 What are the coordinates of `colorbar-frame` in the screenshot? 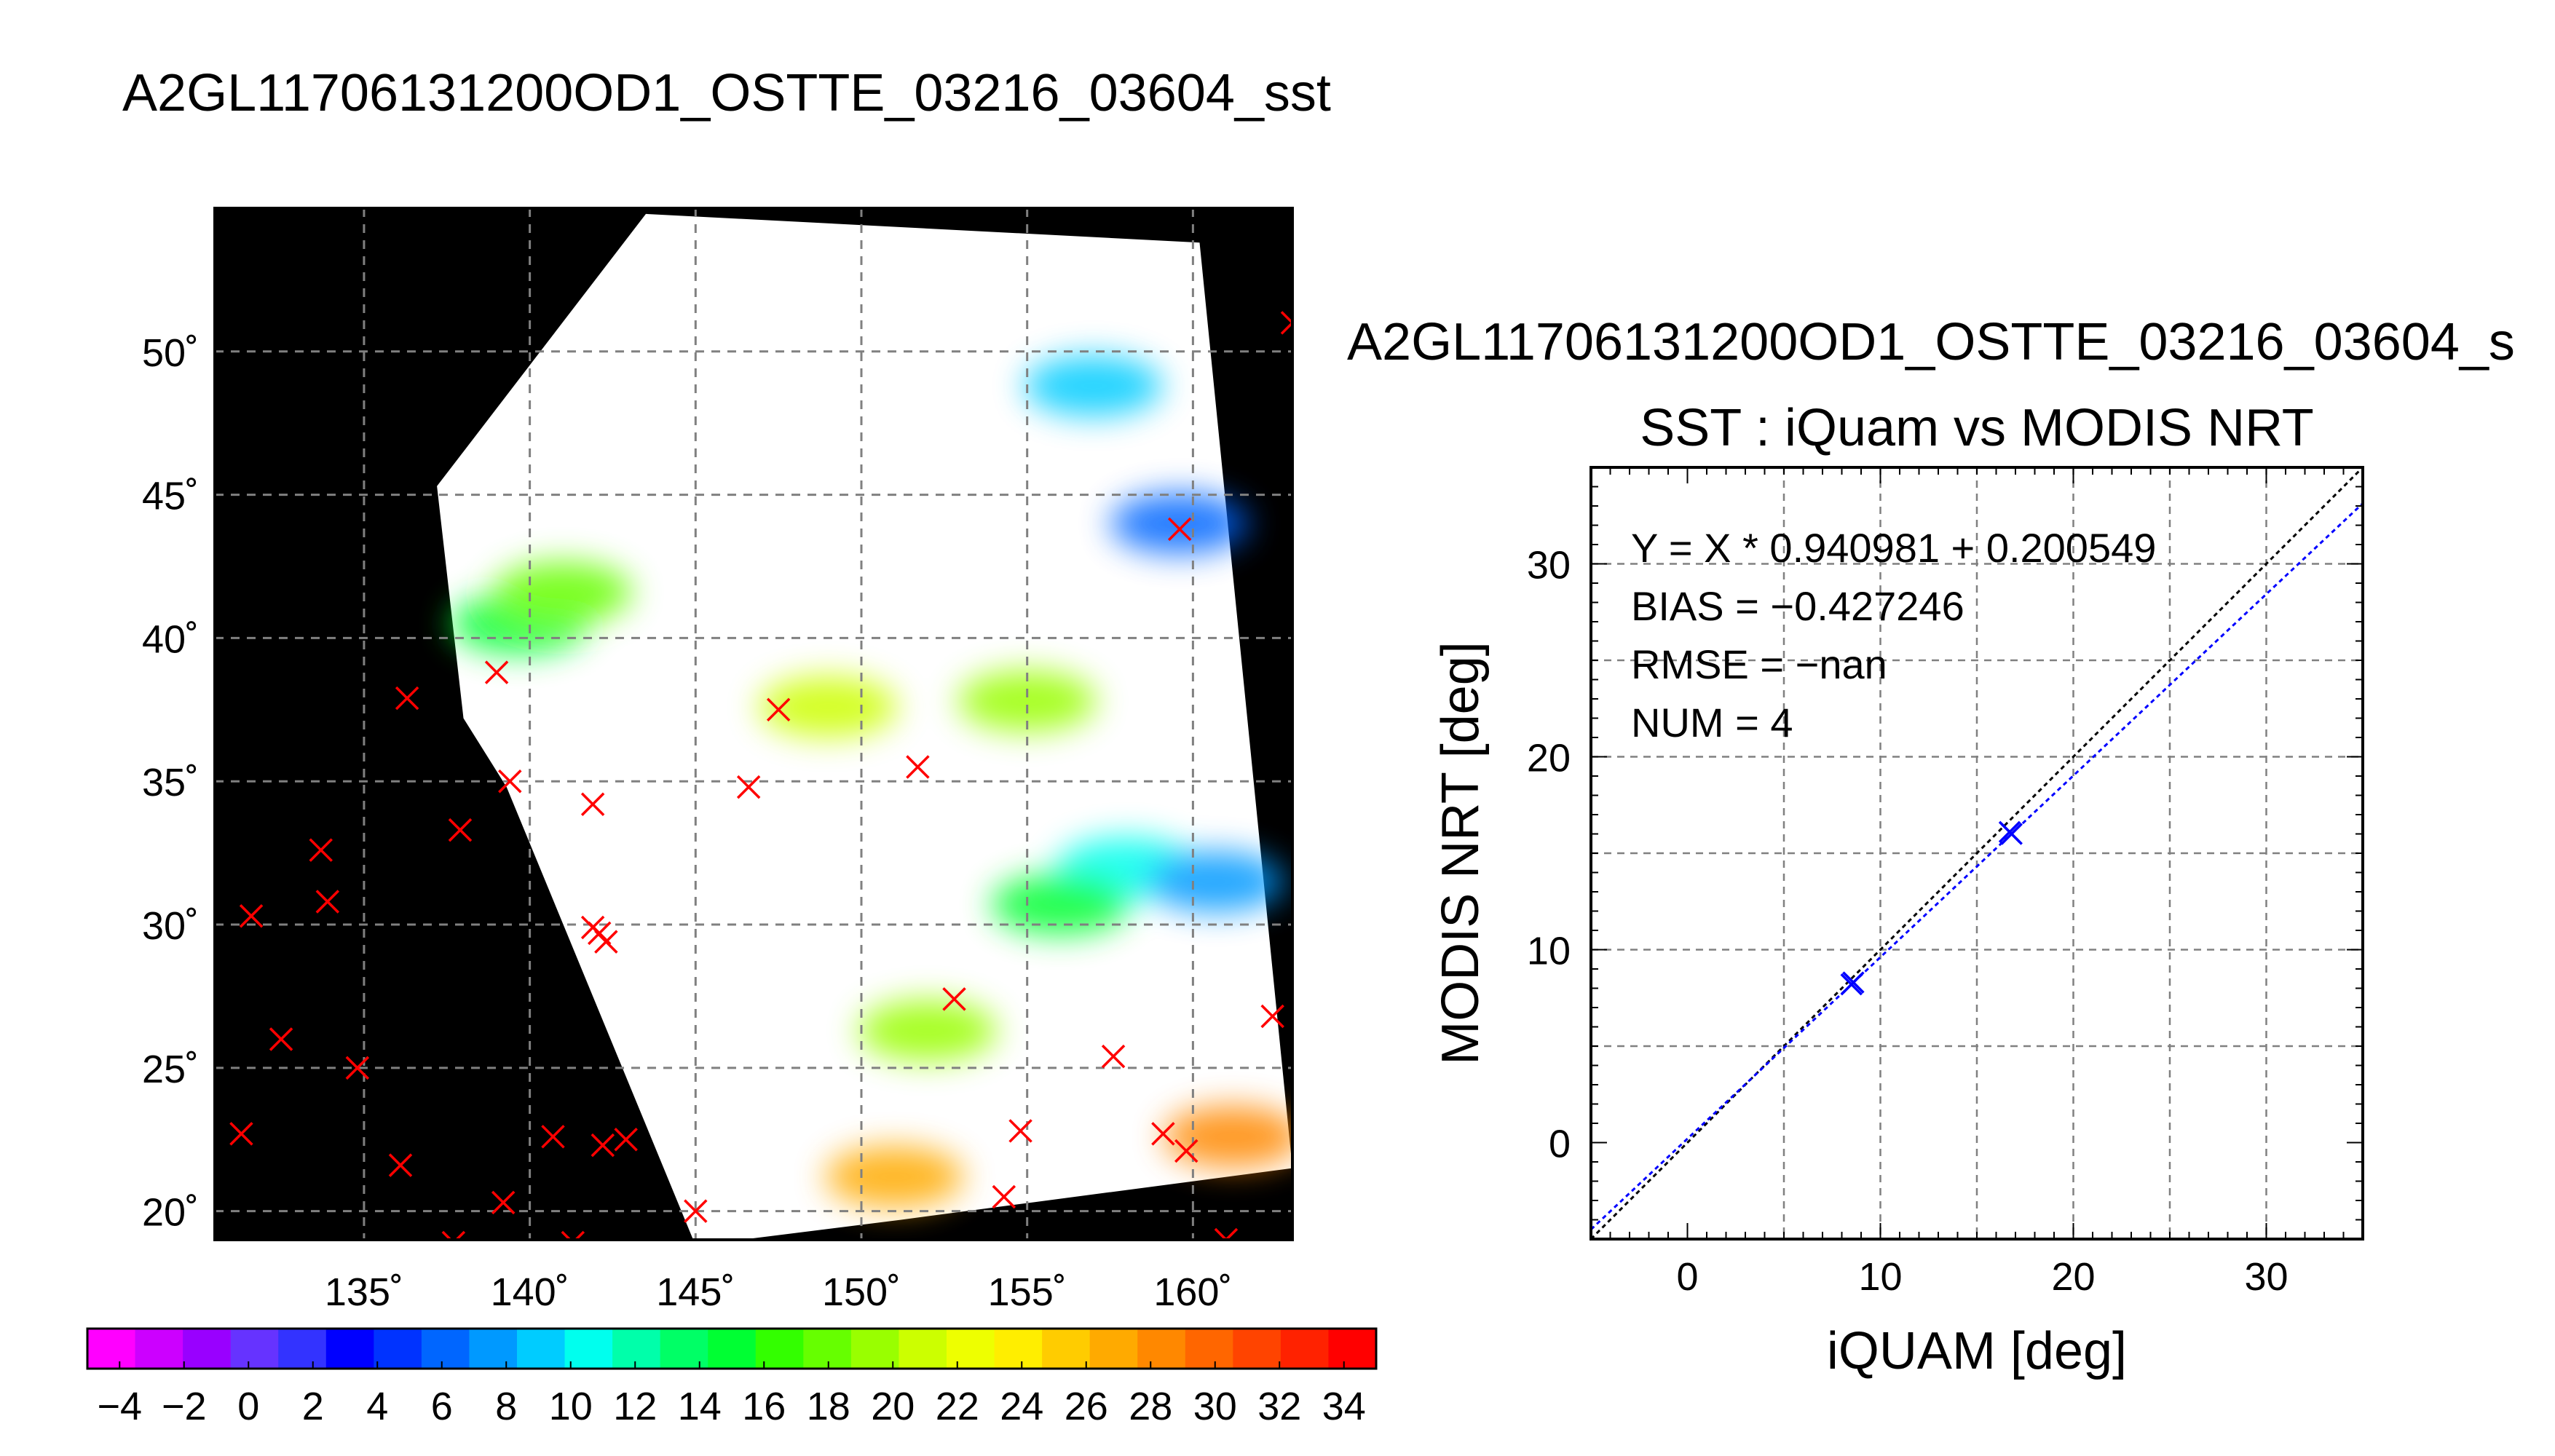 It's located at (732, 1348).